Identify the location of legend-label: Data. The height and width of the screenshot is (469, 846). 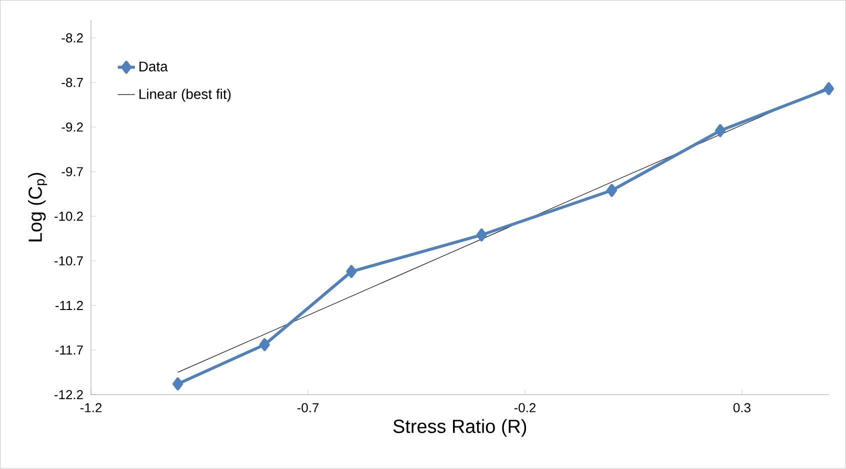
(153, 67).